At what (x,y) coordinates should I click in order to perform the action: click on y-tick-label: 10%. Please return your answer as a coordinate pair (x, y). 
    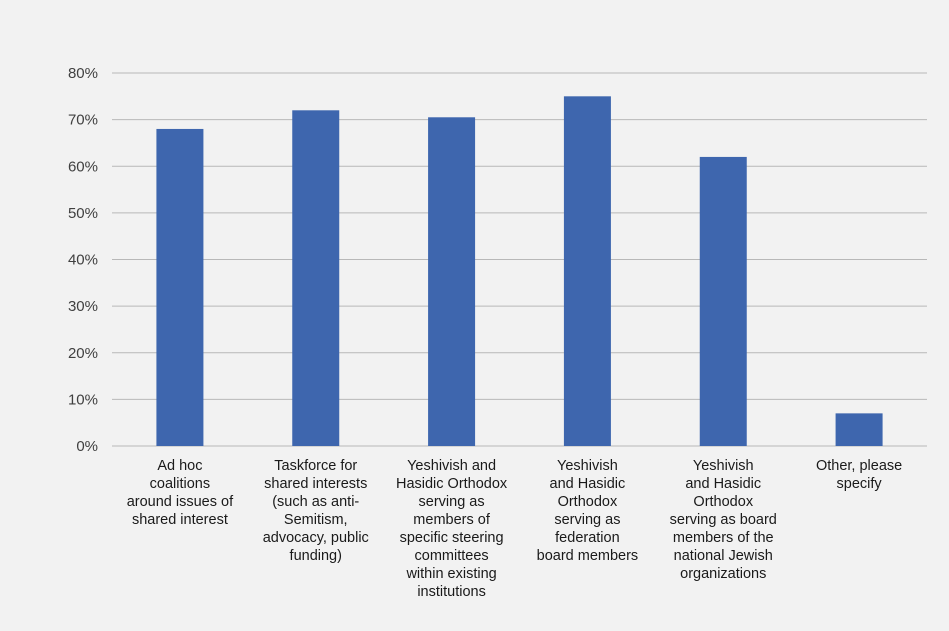
    Looking at the image, I should click on (83, 399).